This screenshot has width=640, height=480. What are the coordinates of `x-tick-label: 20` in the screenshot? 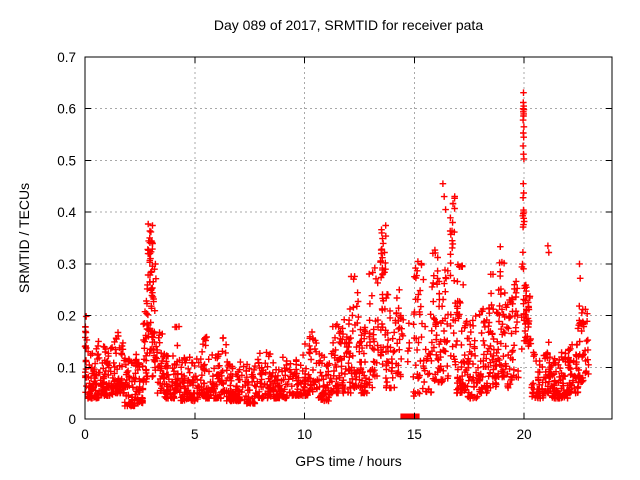 It's located at (524, 434).